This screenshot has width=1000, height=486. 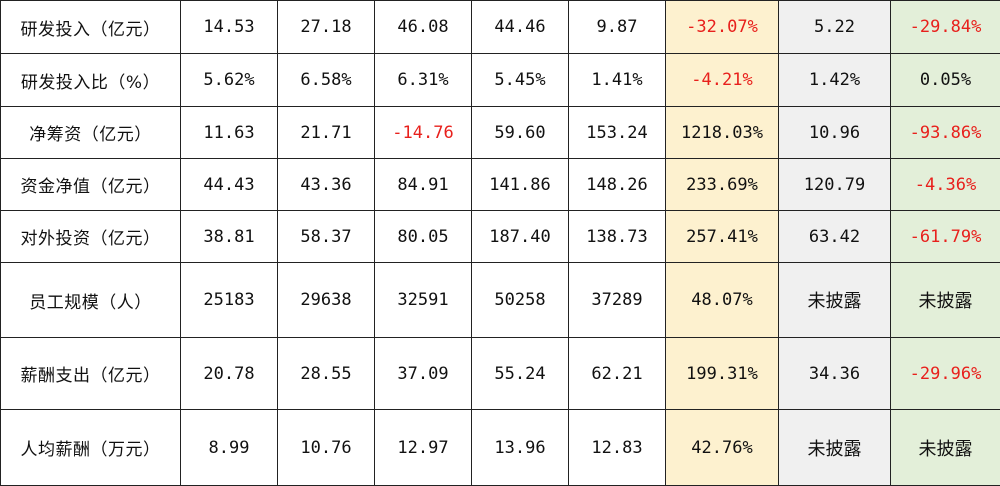 I want to click on table-cell-growth: 48.07%, so click(x=722, y=300).